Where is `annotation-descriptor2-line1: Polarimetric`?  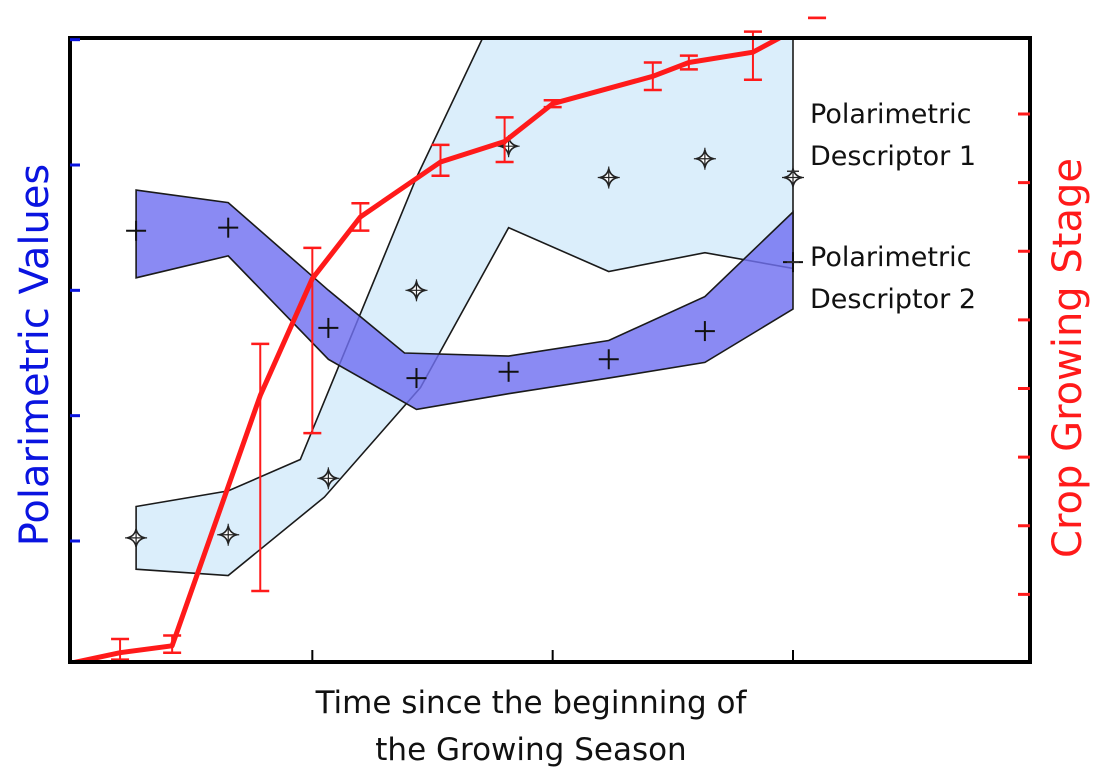
annotation-descriptor2-line1: Polarimetric is located at coordinates (890, 257).